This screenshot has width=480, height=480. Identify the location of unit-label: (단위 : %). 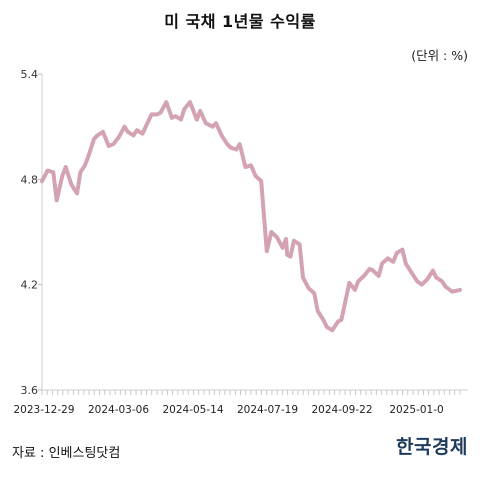
(439, 55).